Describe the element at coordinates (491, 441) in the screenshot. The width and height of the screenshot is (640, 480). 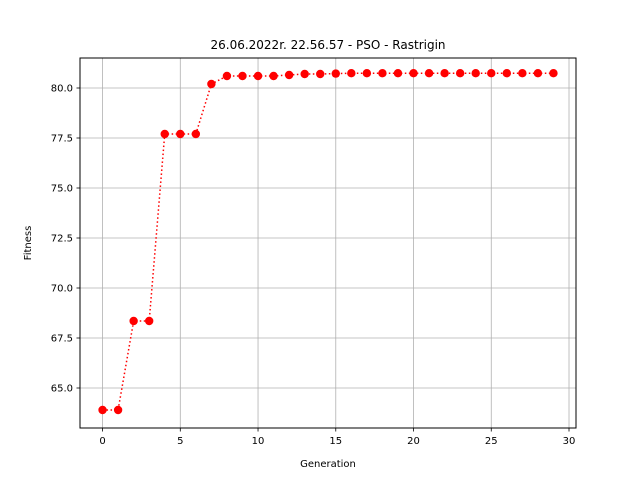
I see `x-tick-label: 25` at that location.